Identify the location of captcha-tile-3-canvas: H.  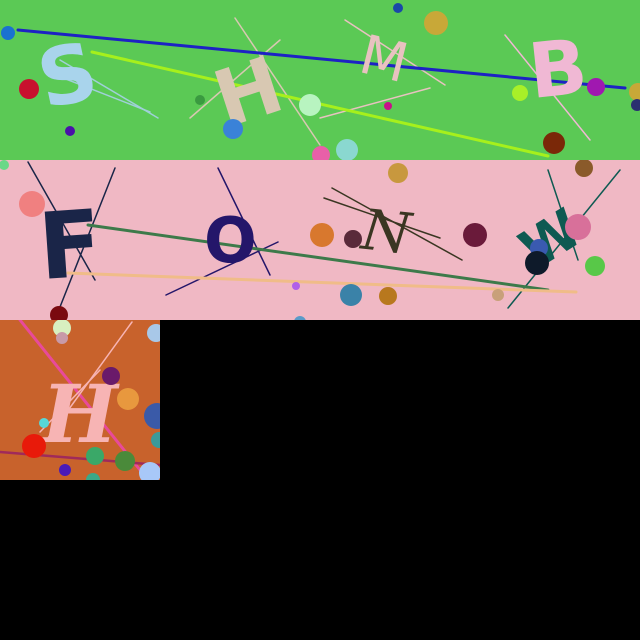
(80, 400).